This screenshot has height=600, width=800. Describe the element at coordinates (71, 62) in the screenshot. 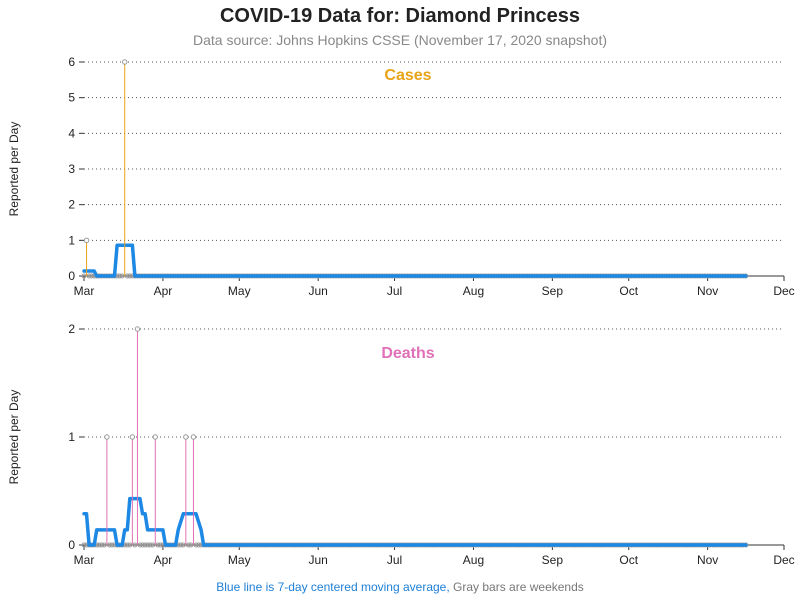

I see `y-tick-label: 6` at that location.